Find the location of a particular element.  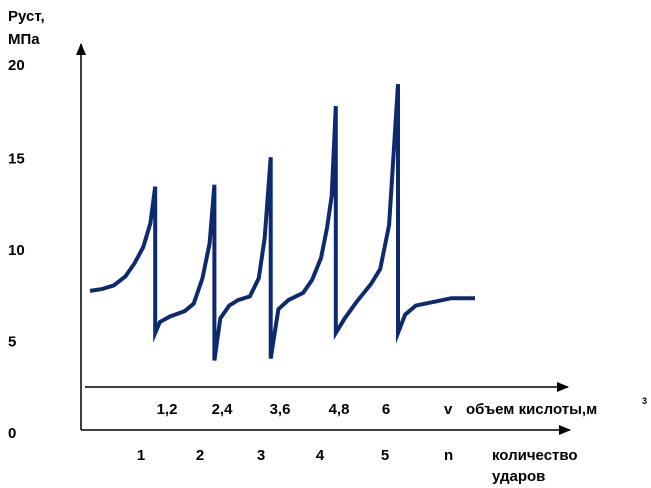

y-tick-label: 0 is located at coordinates (12, 433).